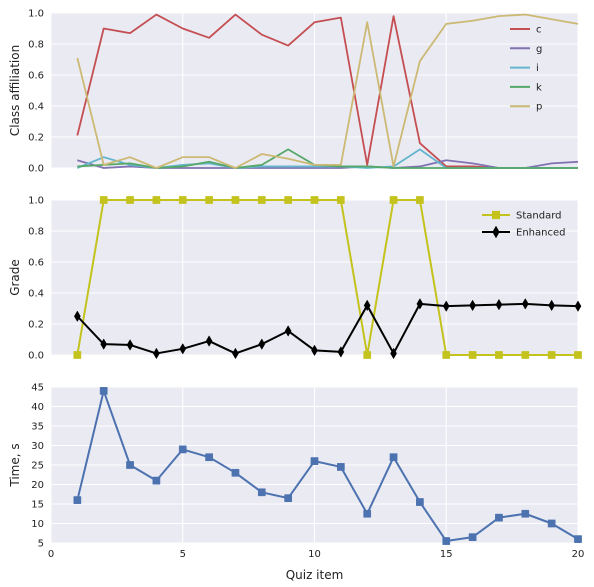  I want to click on y-axis-label: Grade, so click(15, 277).